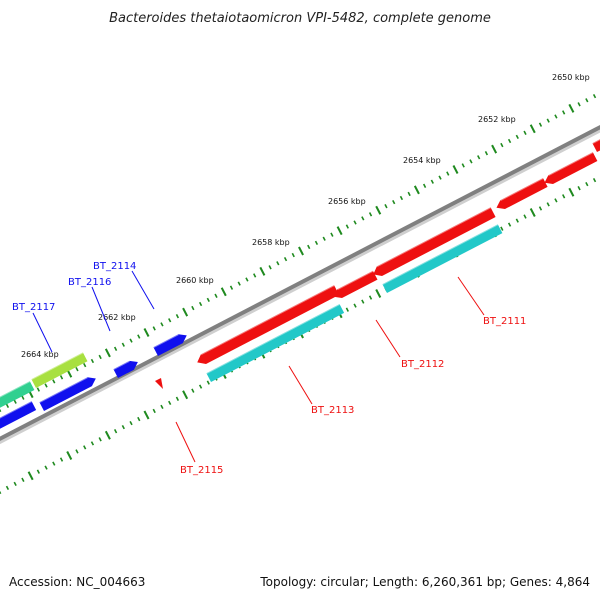 The image size is (600, 600). What do you see at coordinates (117, 317) in the screenshot?
I see `tick-label-2662: 2662 kbp` at bounding box center [117, 317].